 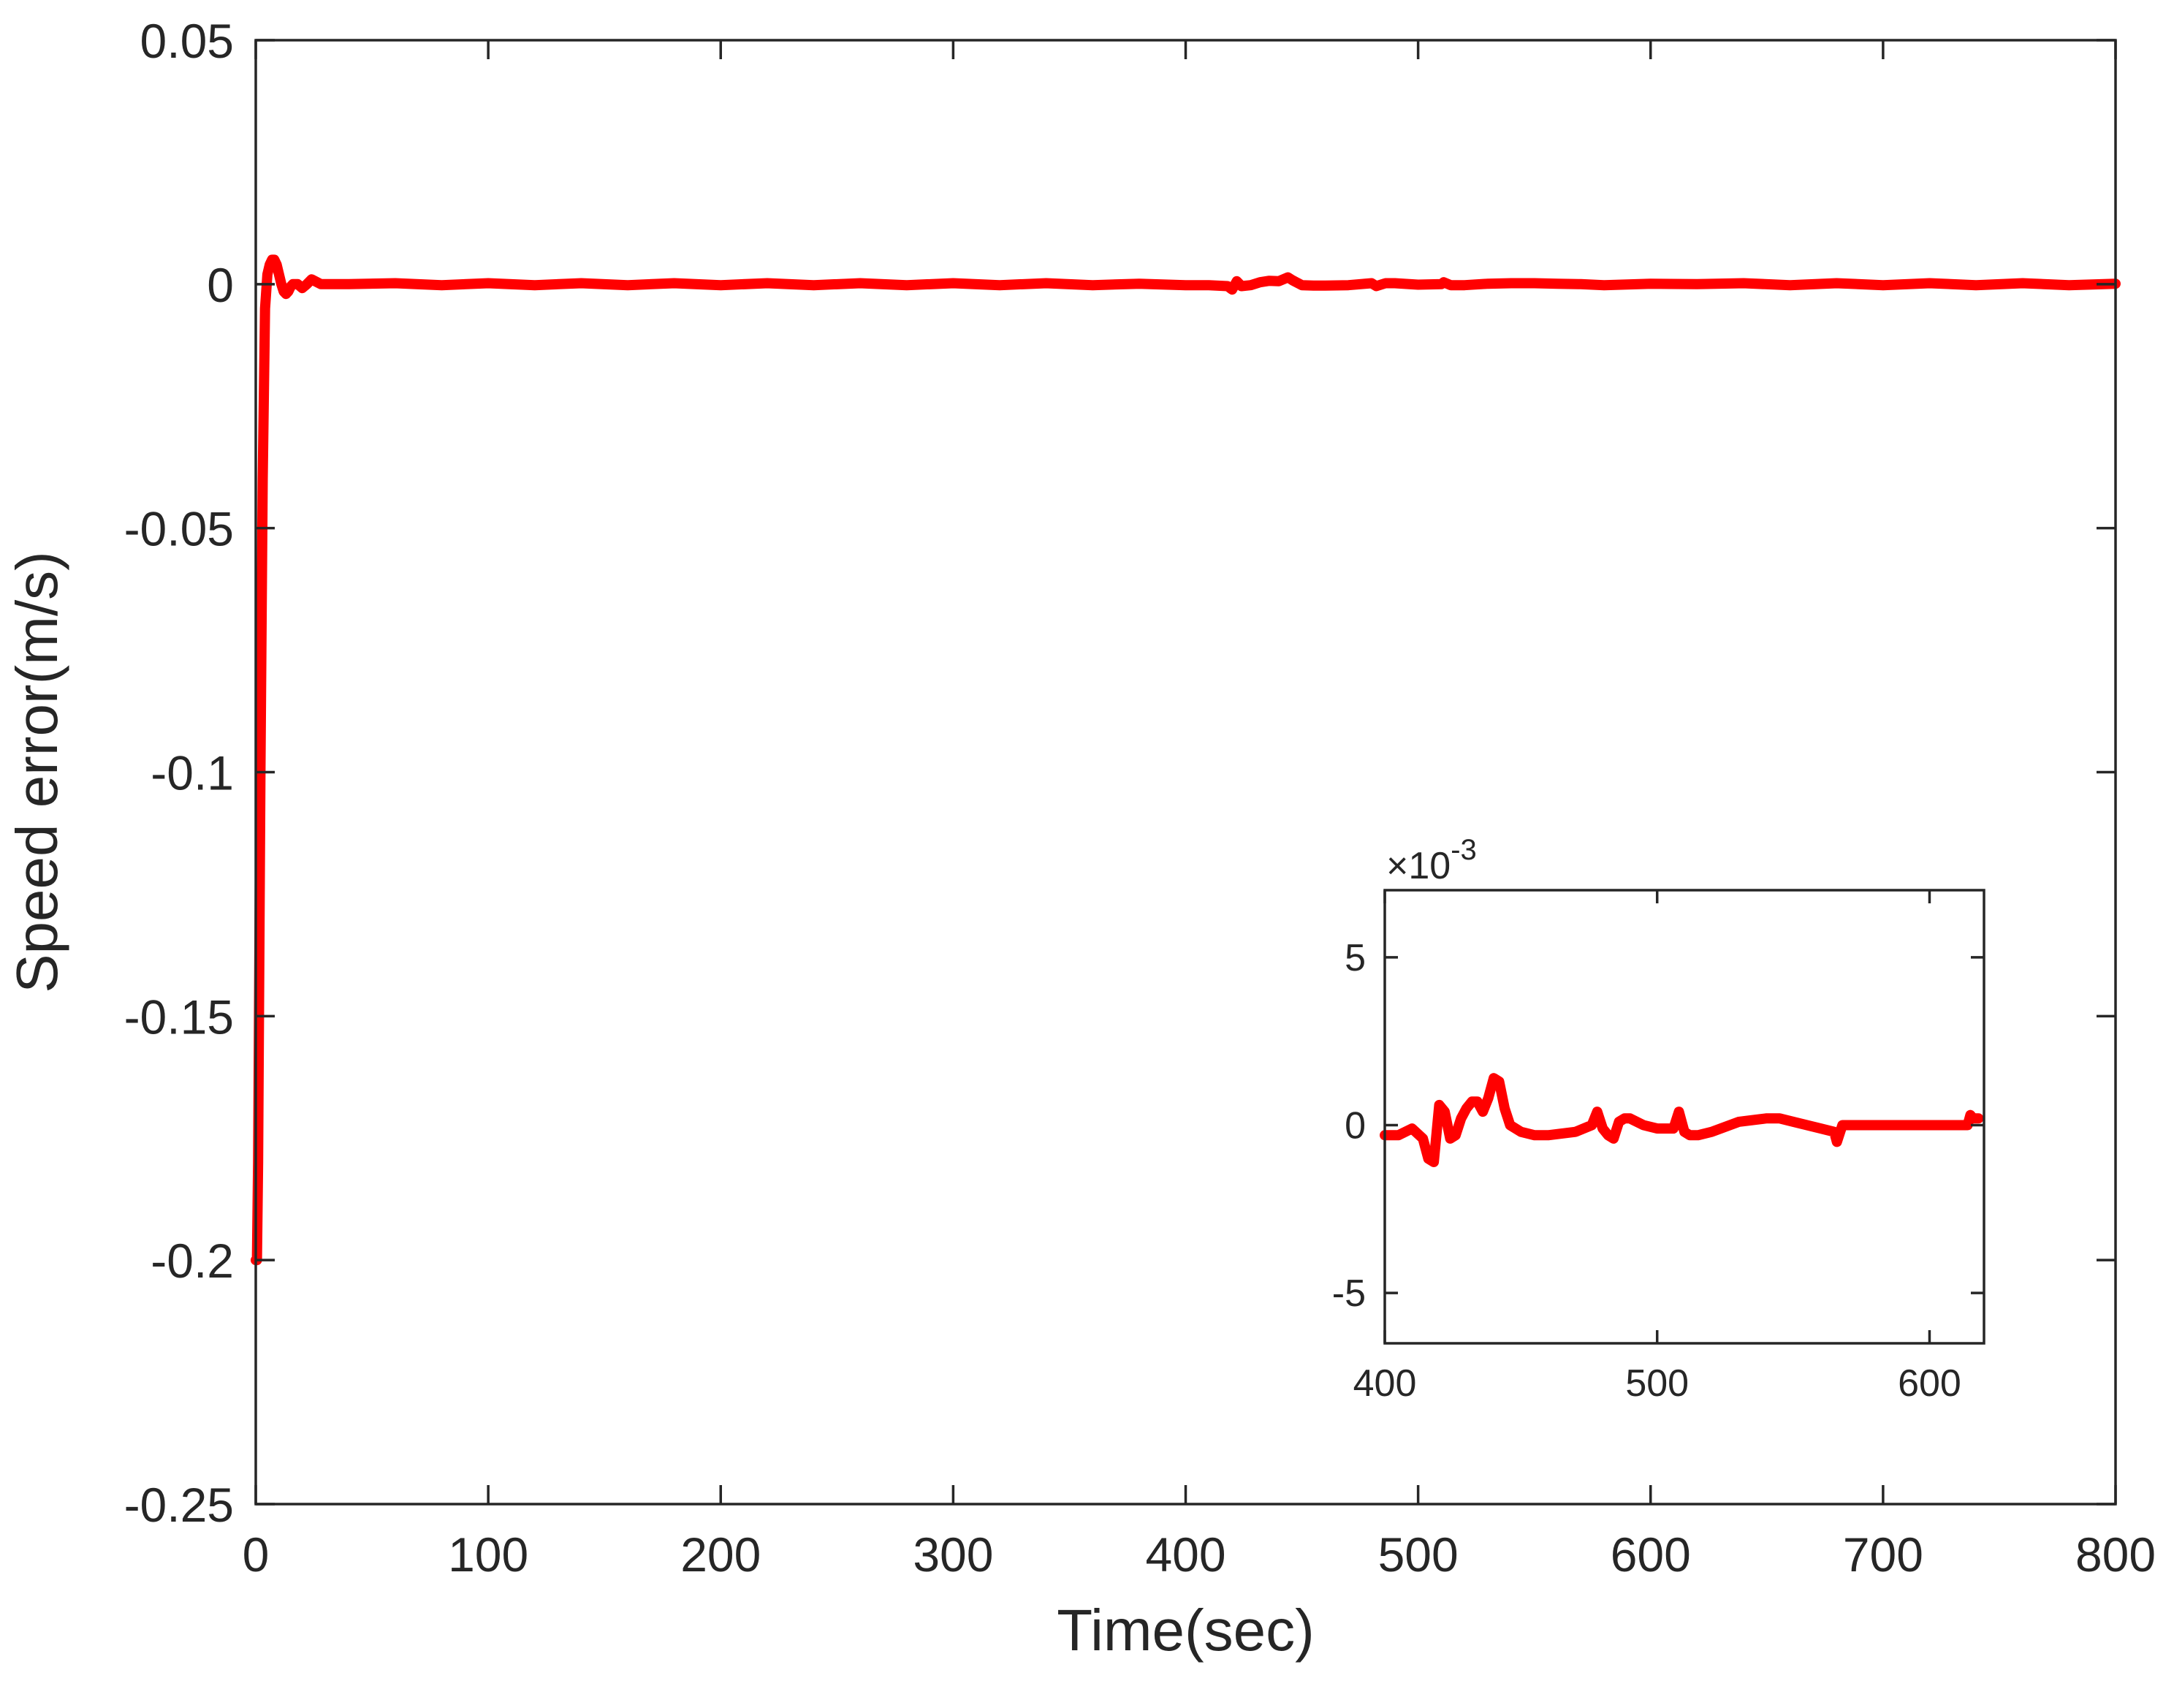 What do you see at coordinates (221, 285) in the screenshot?
I see `main-y-tick-label: 0` at bounding box center [221, 285].